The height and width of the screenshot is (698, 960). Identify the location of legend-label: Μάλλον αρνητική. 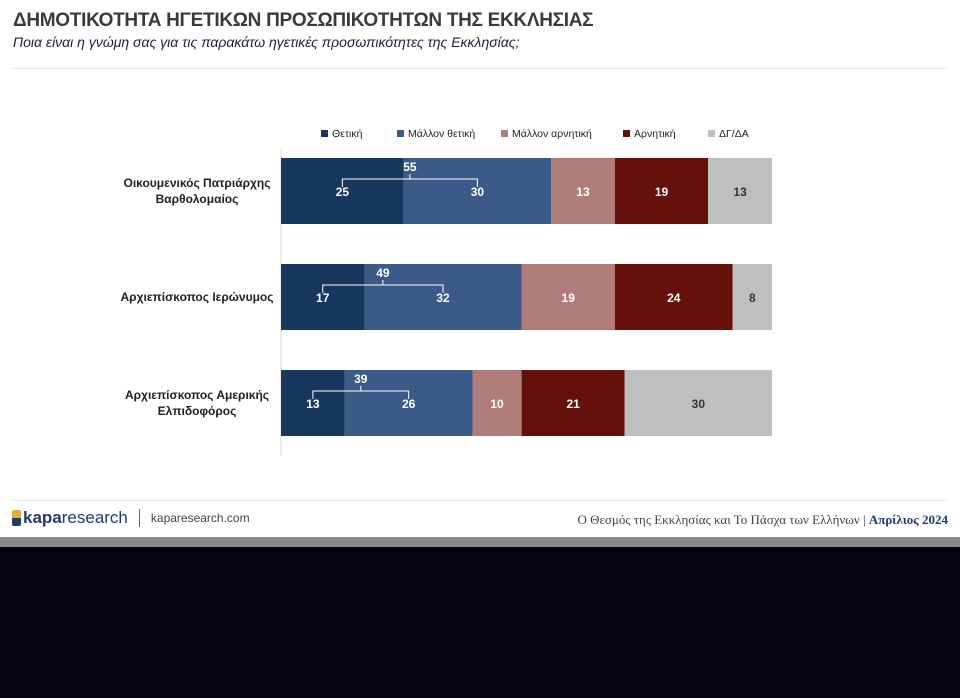
(552, 134).